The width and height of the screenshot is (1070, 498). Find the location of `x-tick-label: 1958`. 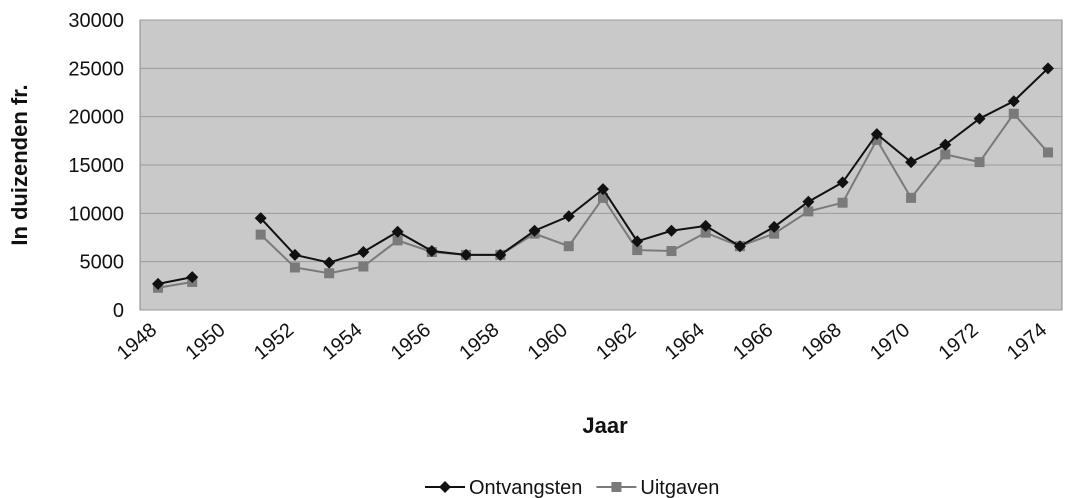

x-tick-label: 1958 is located at coordinates (479, 341).